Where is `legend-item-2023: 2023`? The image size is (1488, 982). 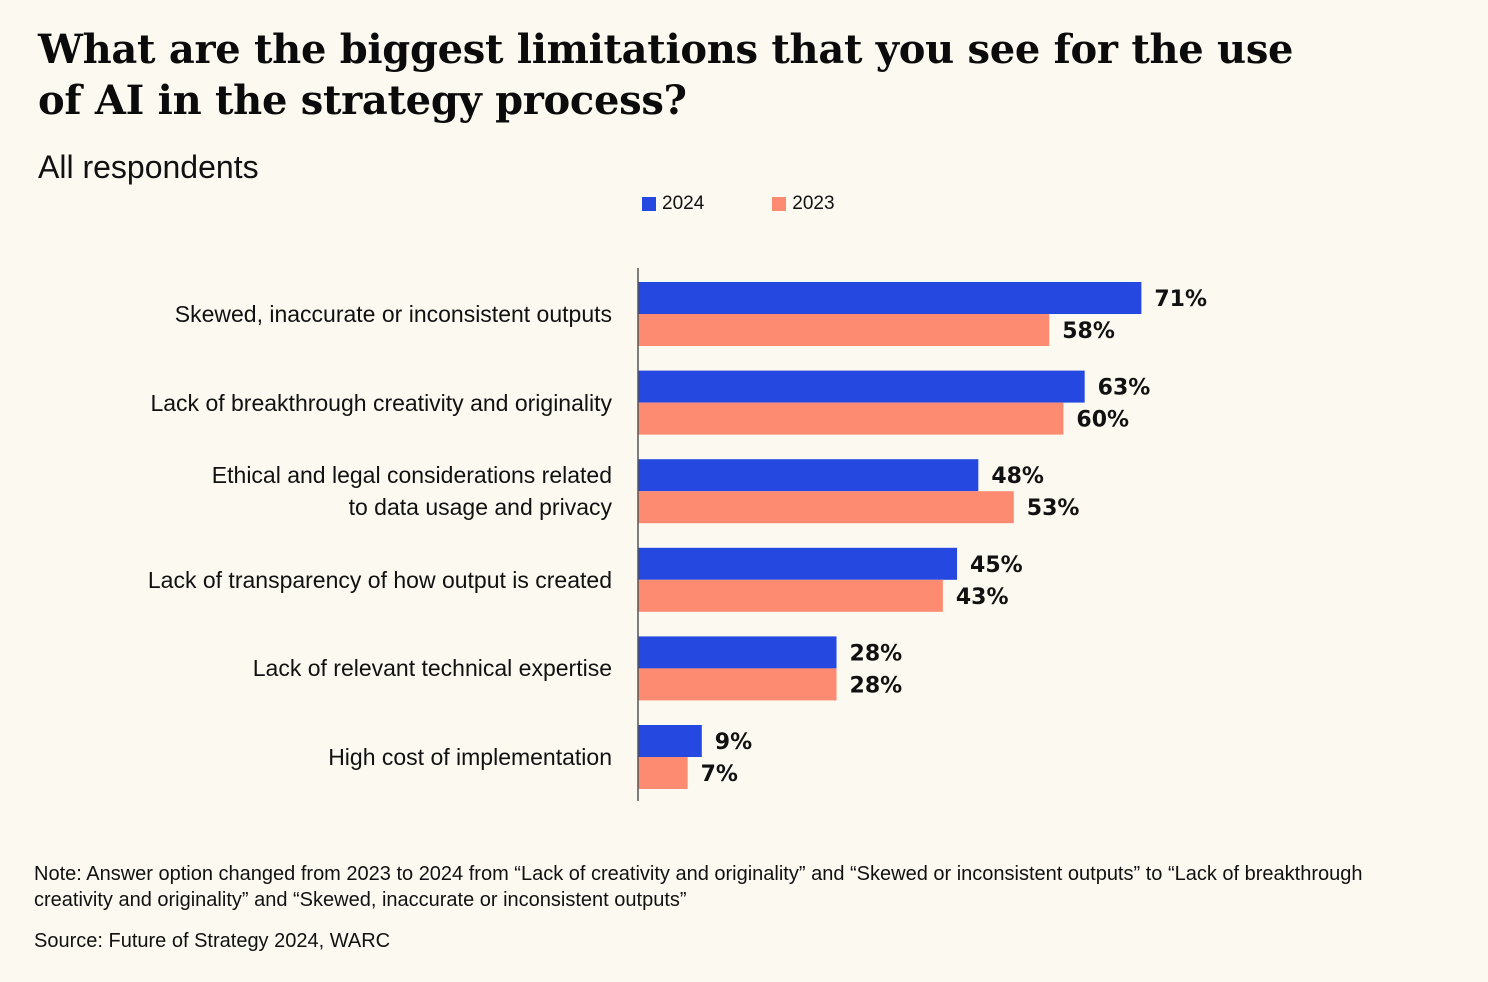 legend-item-2023: 2023 is located at coordinates (803, 204).